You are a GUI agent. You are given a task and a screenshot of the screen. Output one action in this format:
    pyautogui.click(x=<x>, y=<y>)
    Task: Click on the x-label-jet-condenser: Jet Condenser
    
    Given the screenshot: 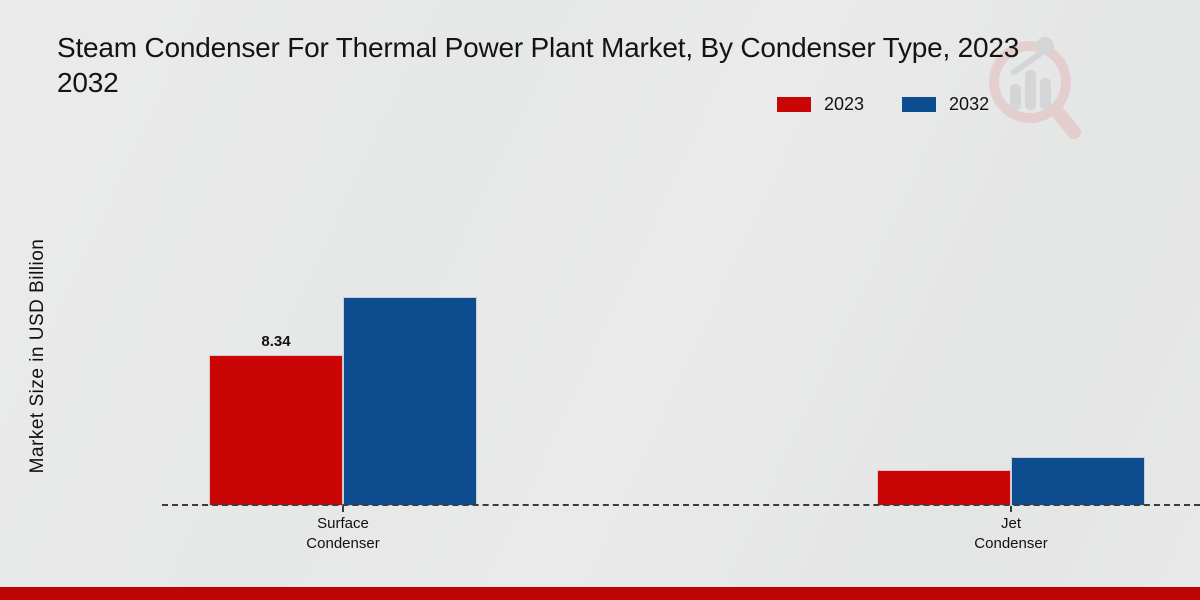 What is the action you would take?
    pyautogui.click(x=1010, y=534)
    